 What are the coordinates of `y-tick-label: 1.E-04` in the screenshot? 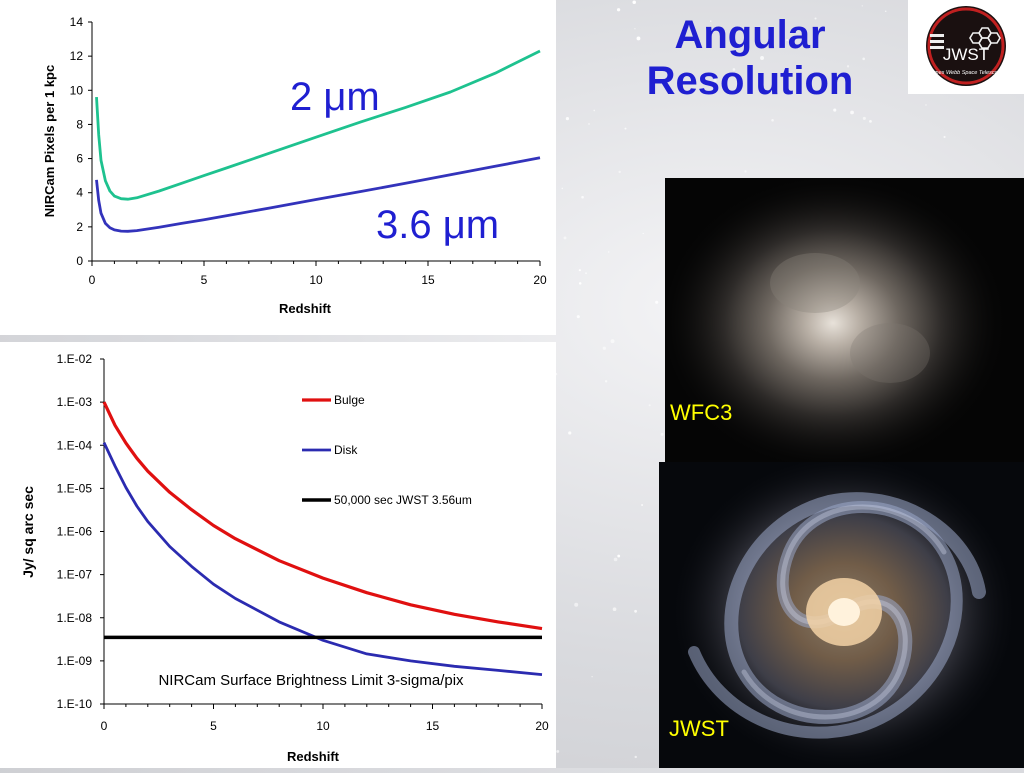 It's located at (75, 445).